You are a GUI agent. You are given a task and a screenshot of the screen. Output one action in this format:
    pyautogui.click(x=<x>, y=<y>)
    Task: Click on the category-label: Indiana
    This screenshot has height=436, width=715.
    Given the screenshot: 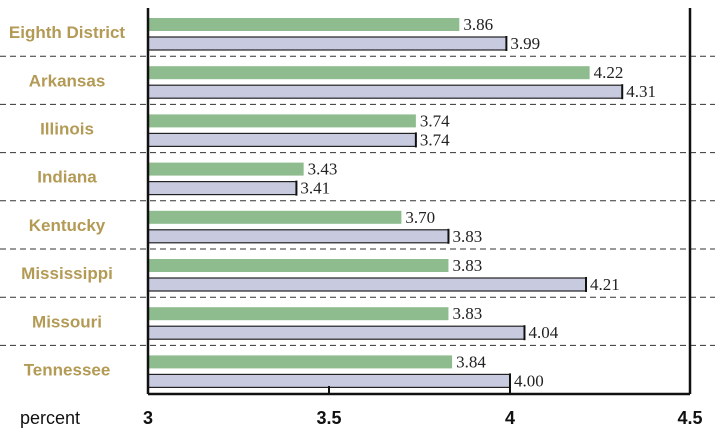 What is the action you would take?
    pyautogui.click(x=67, y=177)
    